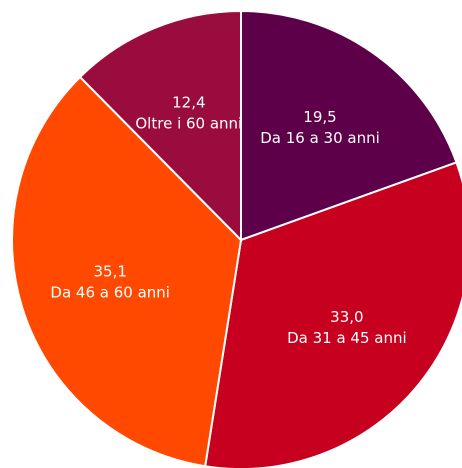 The width and height of the screenshot is (462, 468). What do you see at coordinates (110, 293) in the screenshot?
I see `slice-category-label: Da 46 a 60 anni` at bounding box center [110, 293].